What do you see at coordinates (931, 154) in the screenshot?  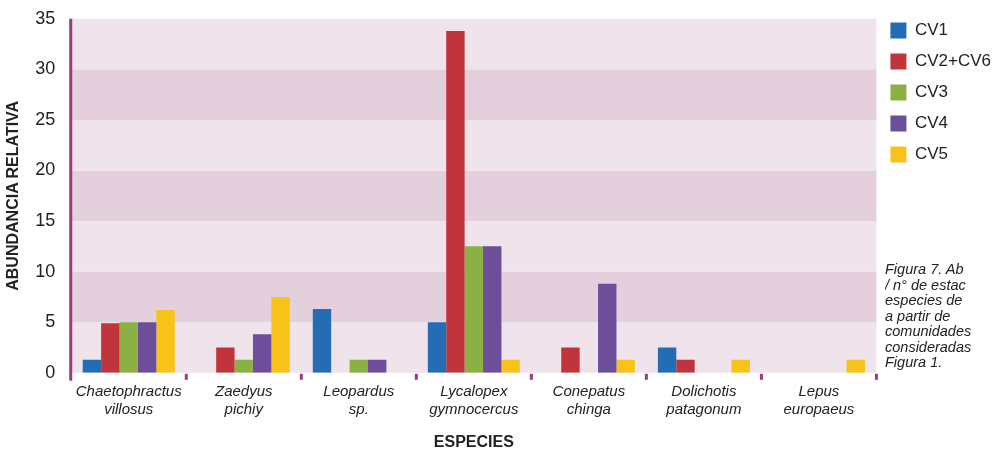 I see `legend-label: CV5` at bounding box center [931, 154].